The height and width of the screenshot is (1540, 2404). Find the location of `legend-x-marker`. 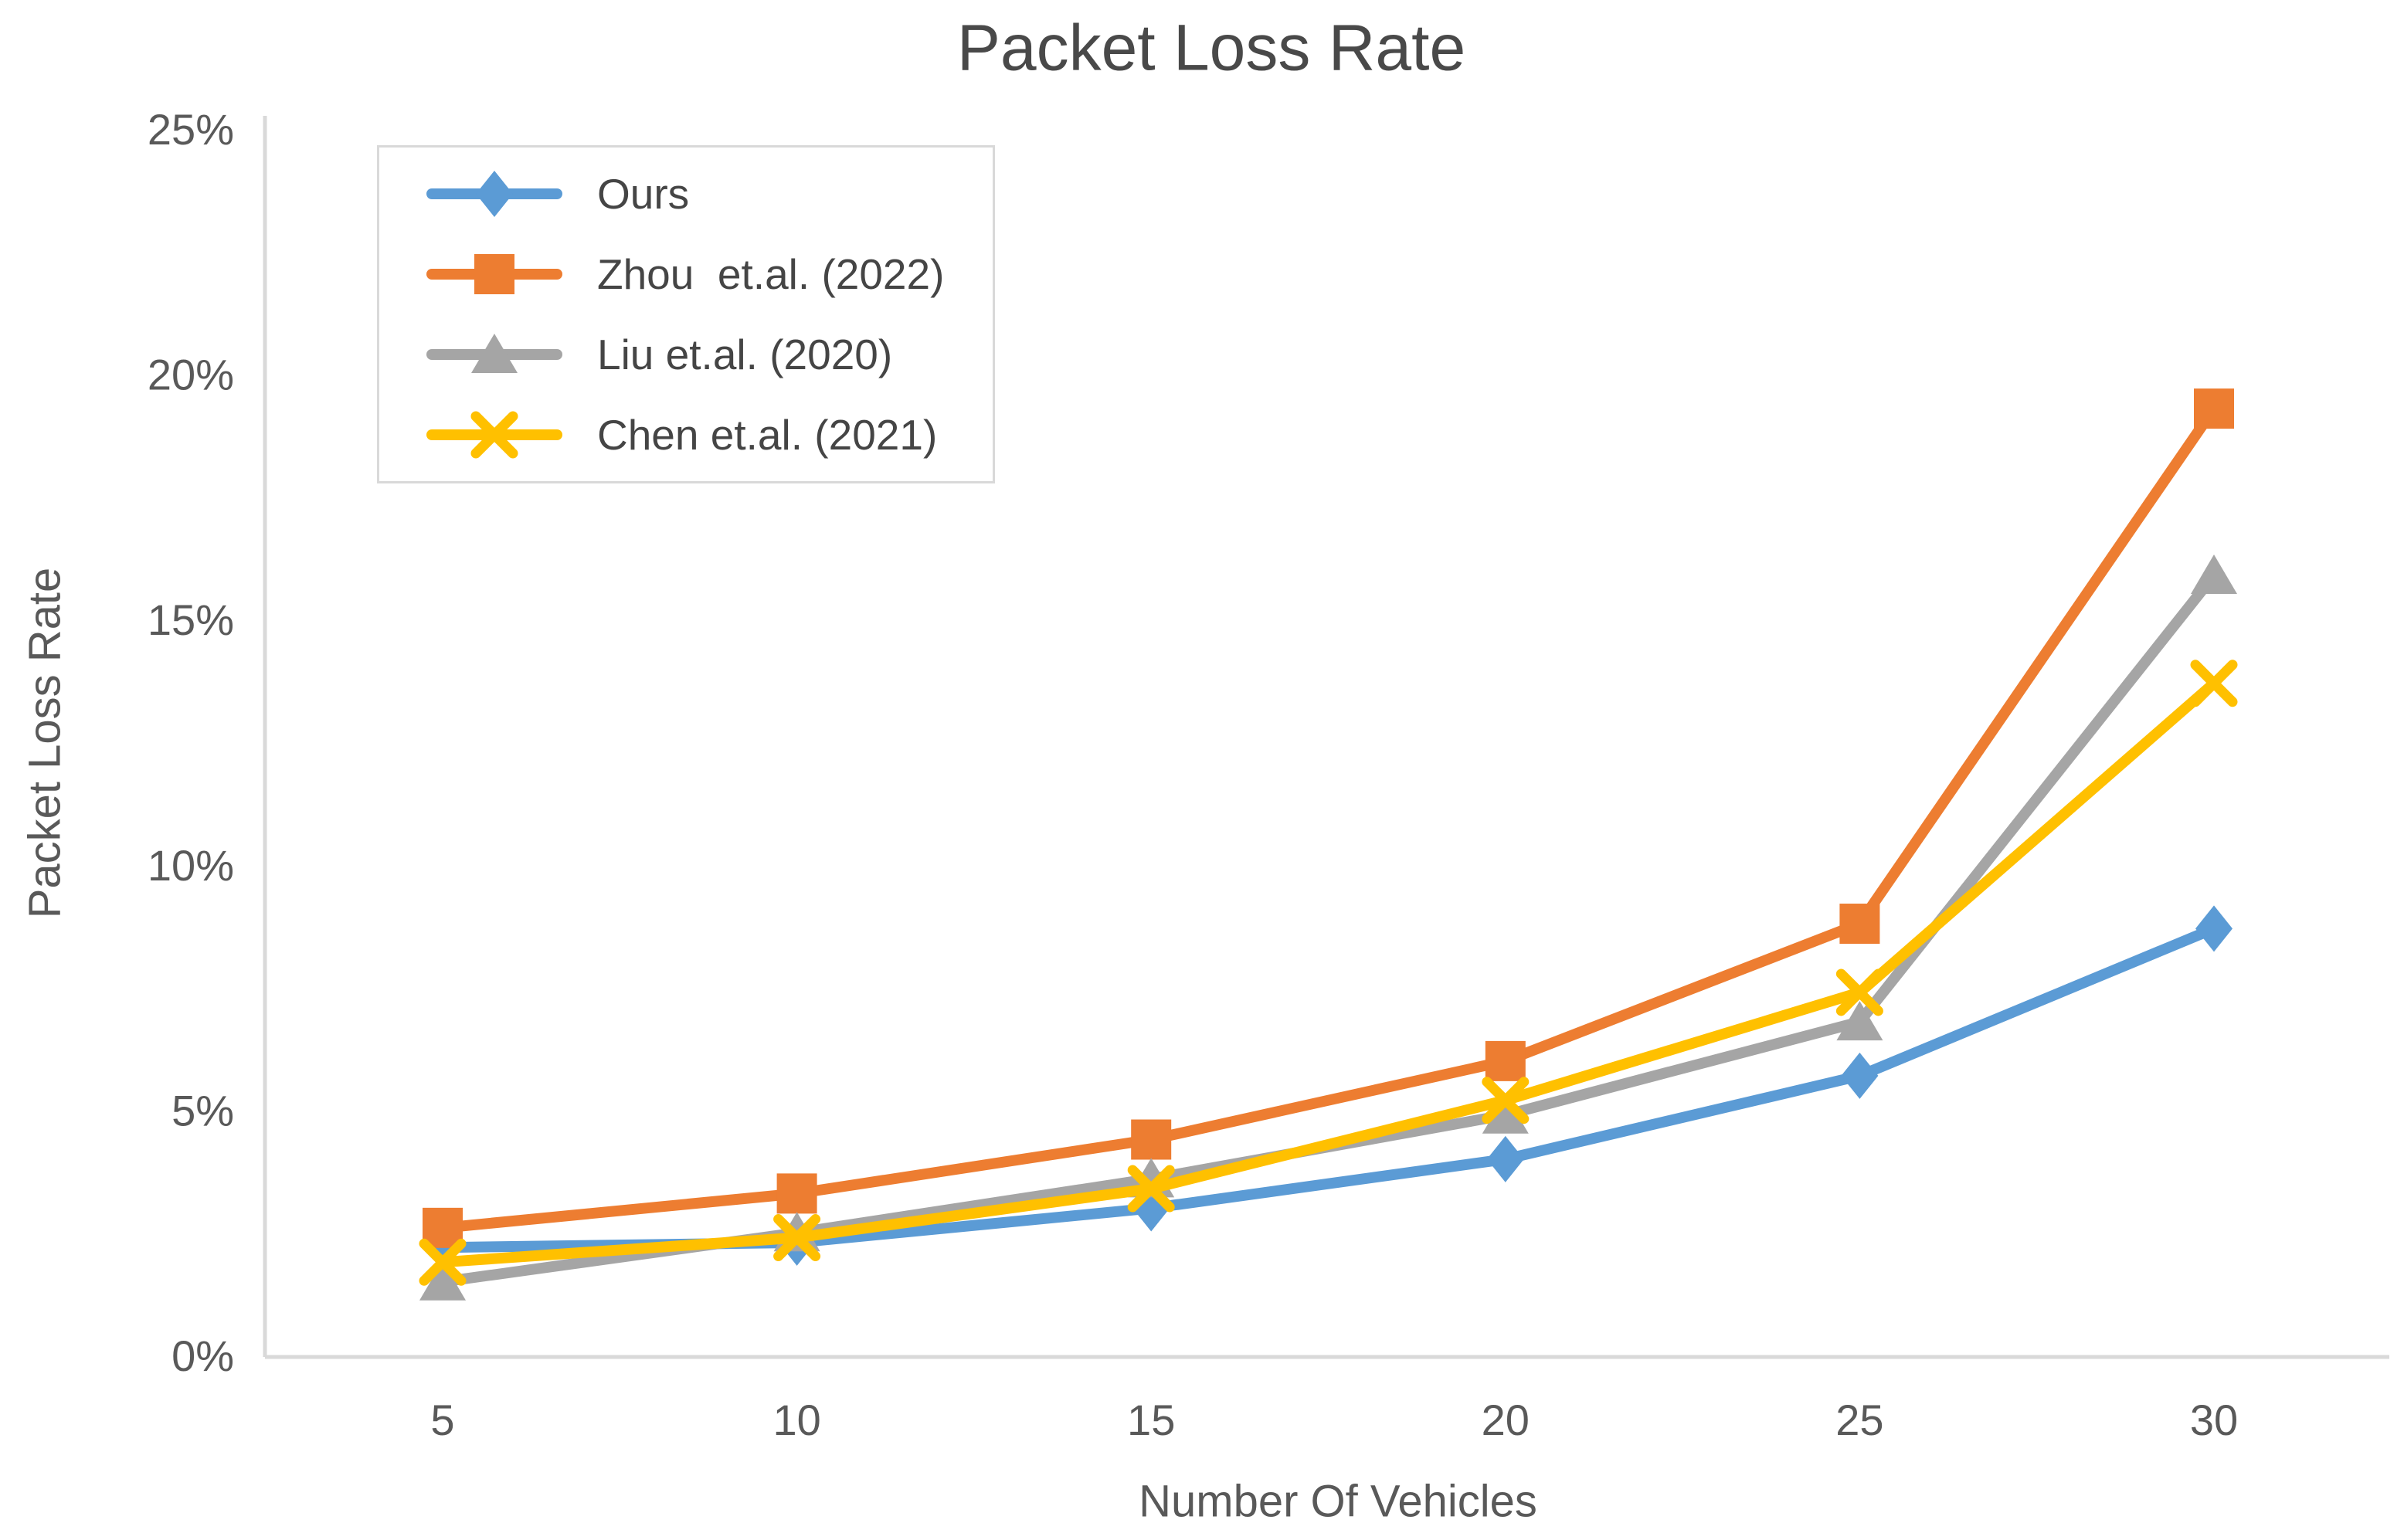

legend-x-marker is located at coordinates (494, 435).